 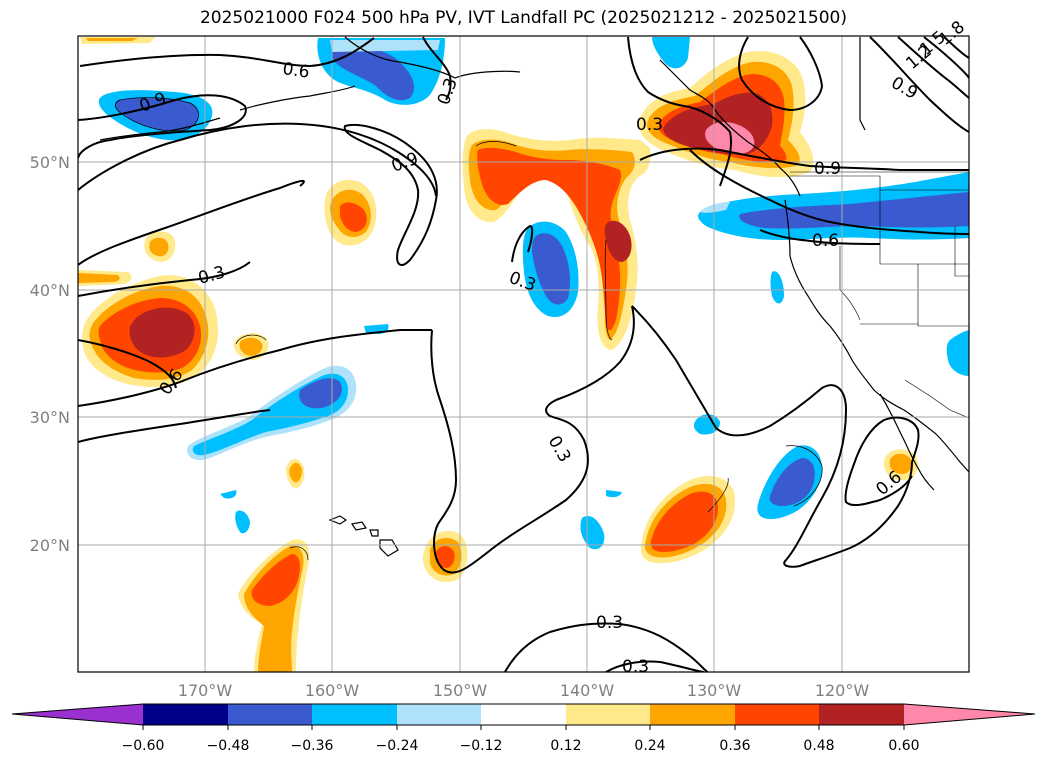 I want to click on lon-label-120w: 120°W, so click(x=842, y=690).